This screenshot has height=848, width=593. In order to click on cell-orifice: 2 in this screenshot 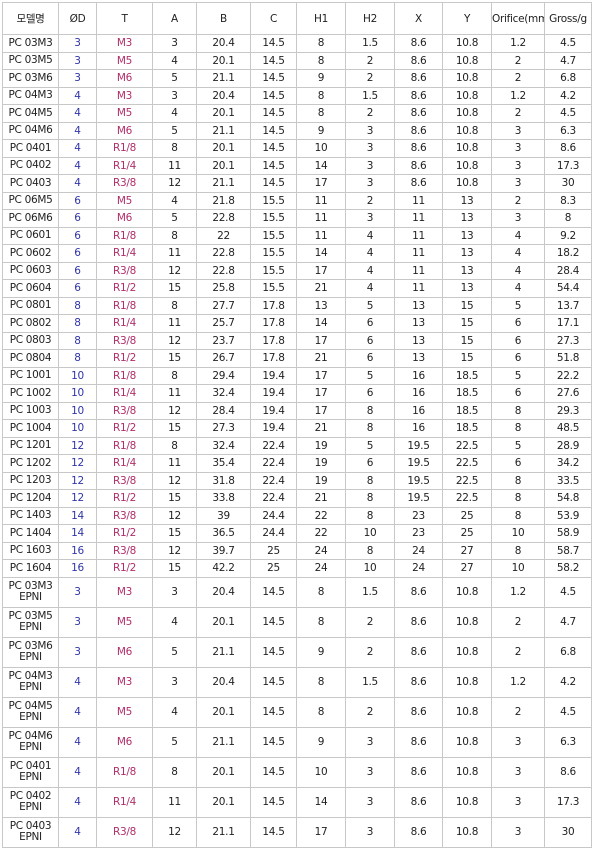, I will do `click(518, 652)`.